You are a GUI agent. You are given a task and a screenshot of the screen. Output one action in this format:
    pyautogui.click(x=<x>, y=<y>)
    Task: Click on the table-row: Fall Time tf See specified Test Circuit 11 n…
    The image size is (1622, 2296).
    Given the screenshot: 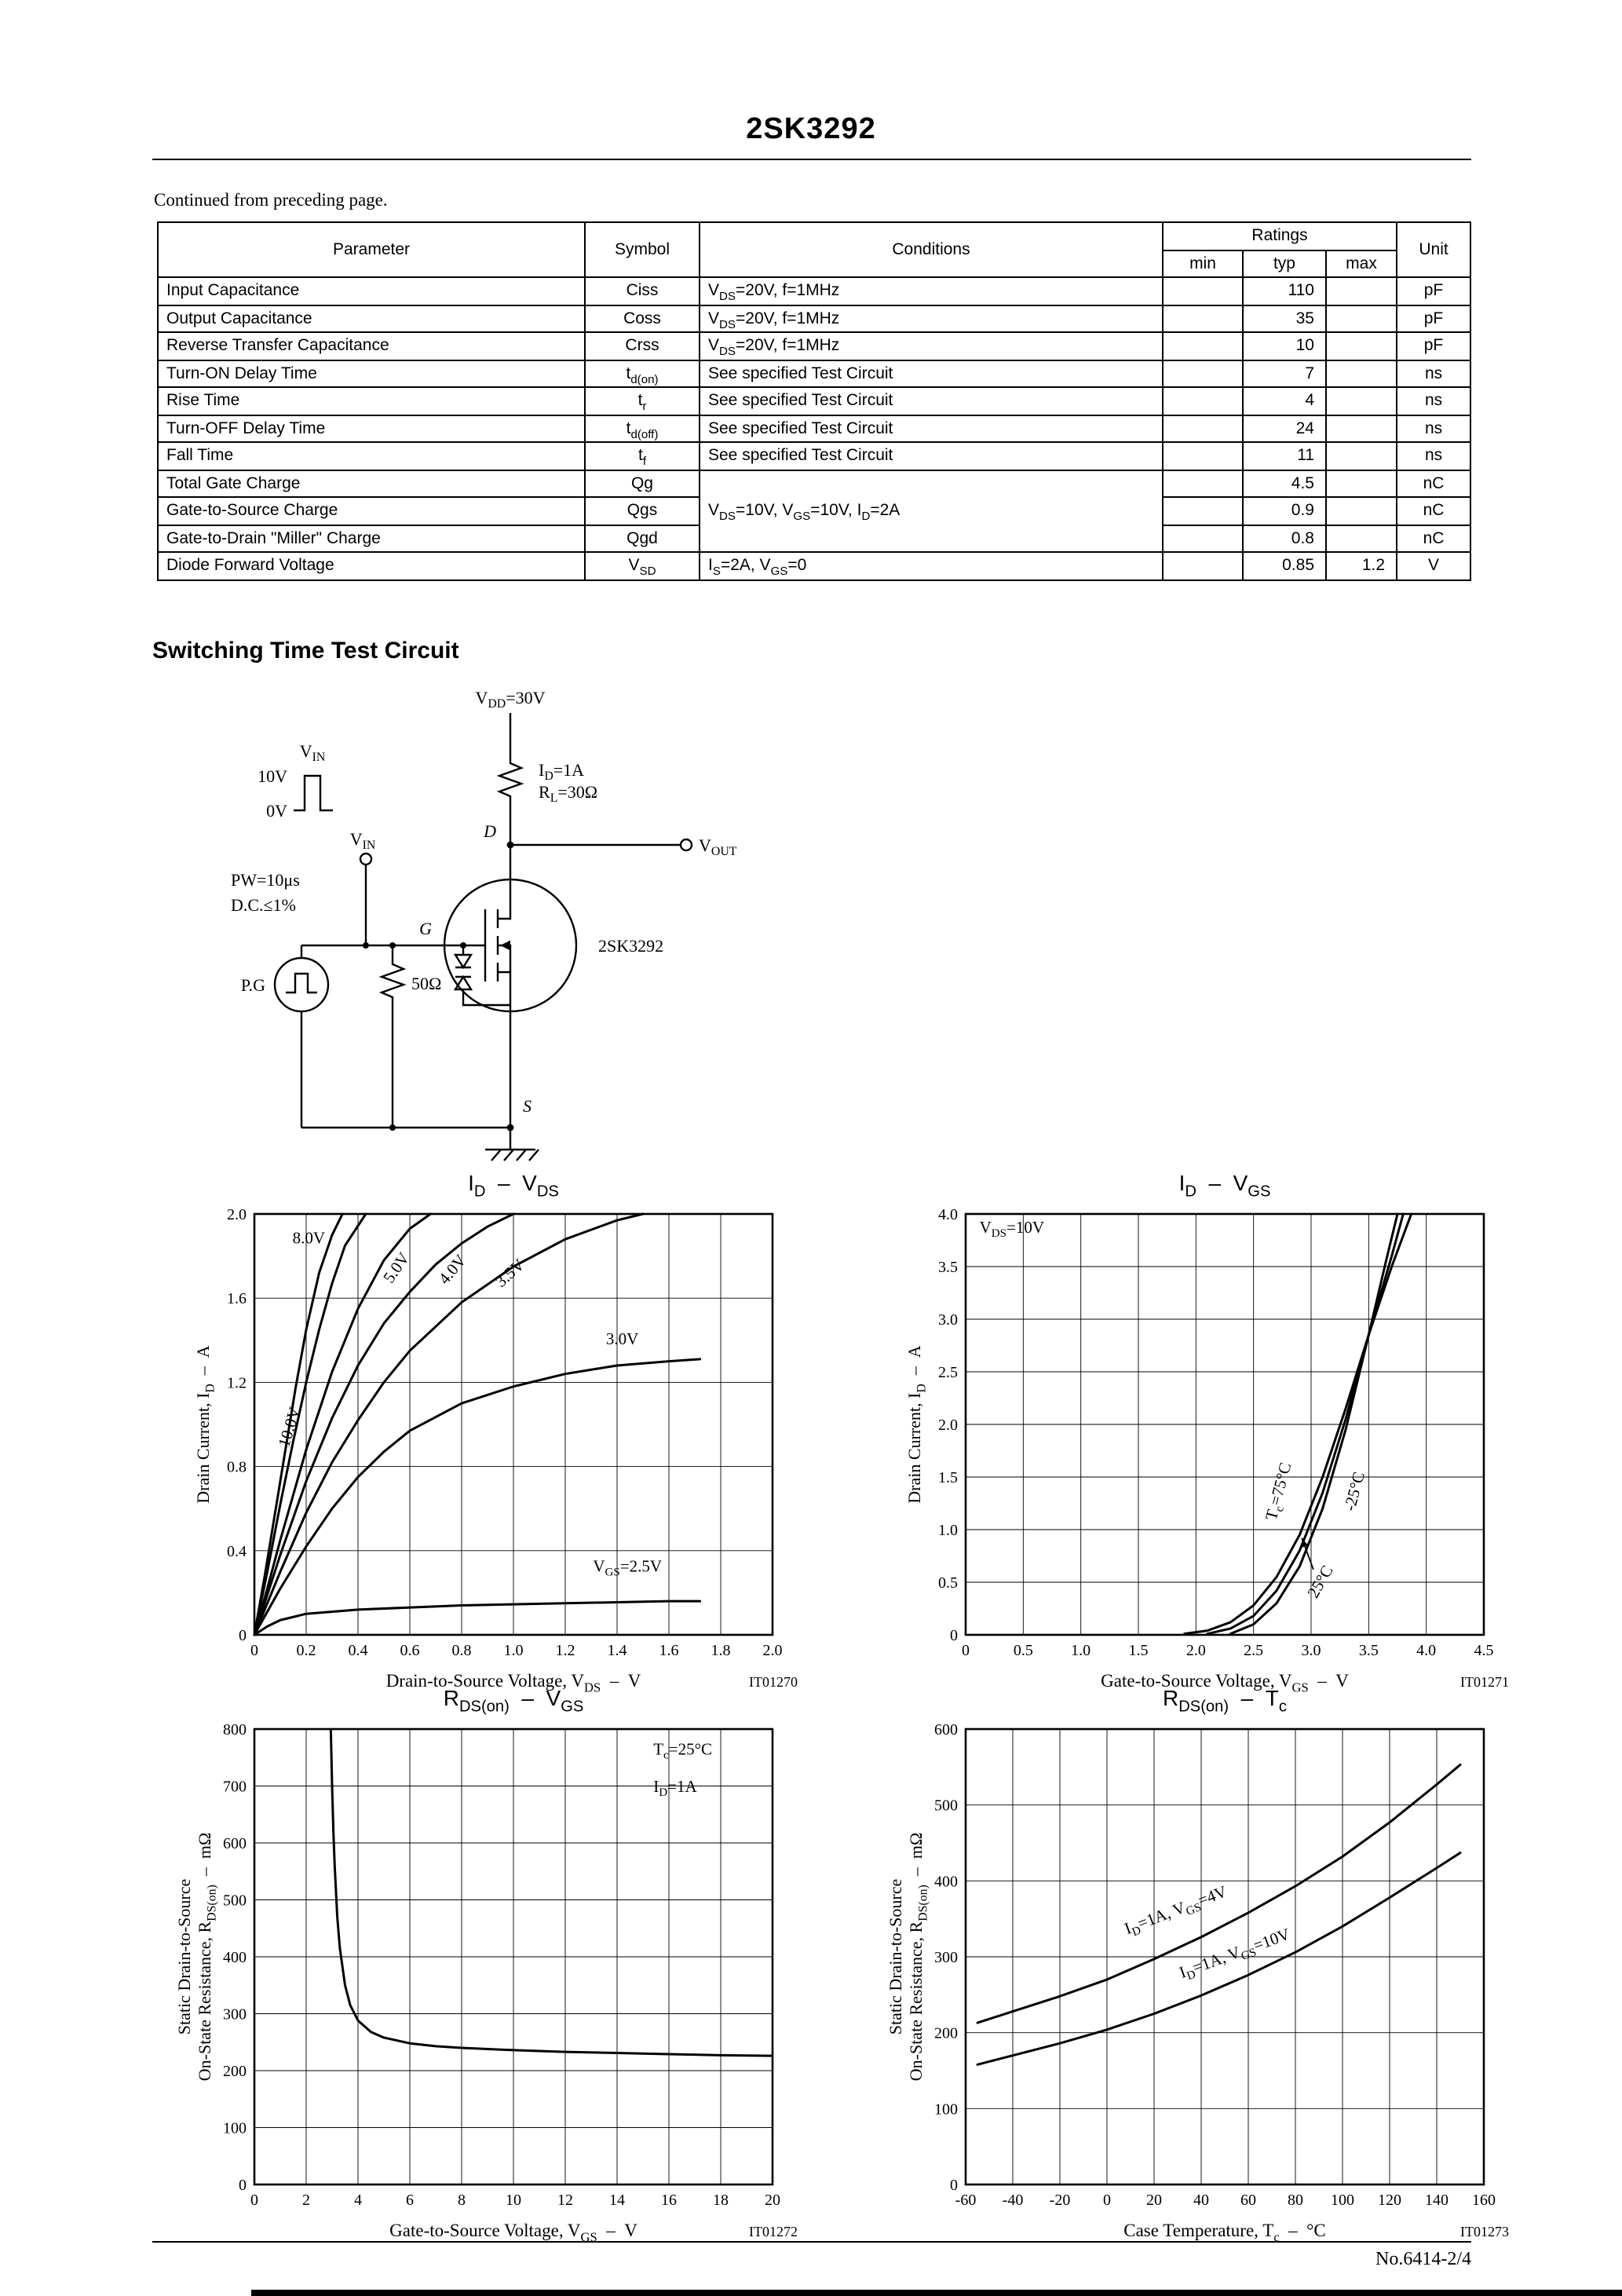 What is the action you would take?
    pyautogui.click(x=815, y=455)
    